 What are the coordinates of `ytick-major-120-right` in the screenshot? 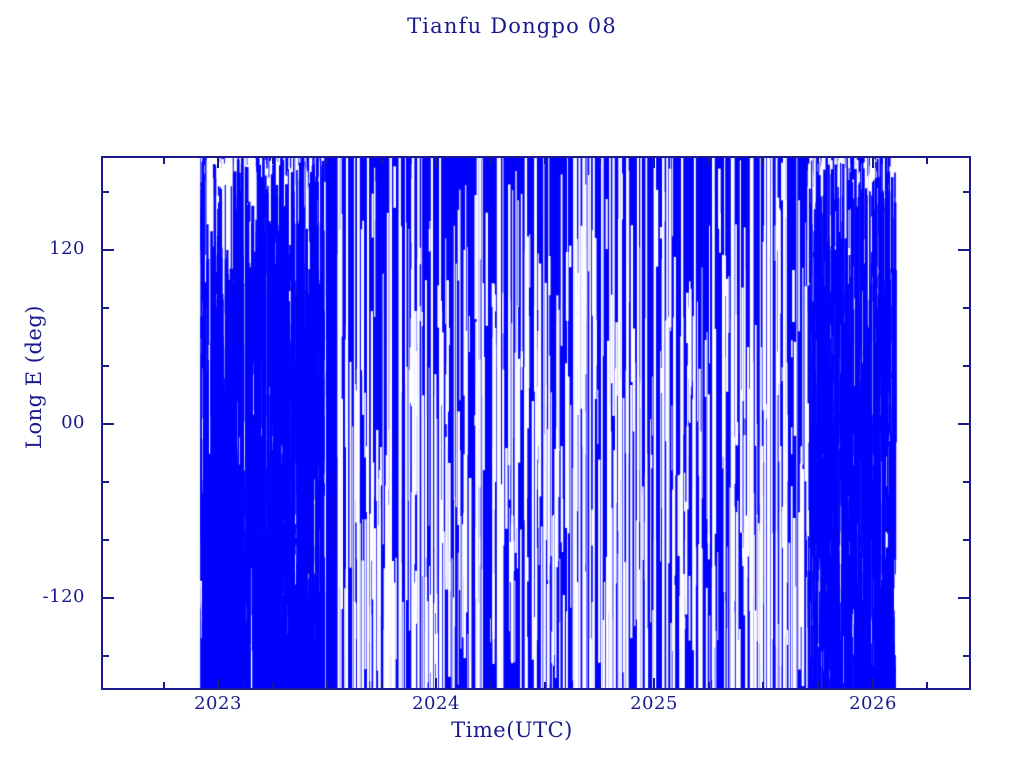 It's located at (964, 250).